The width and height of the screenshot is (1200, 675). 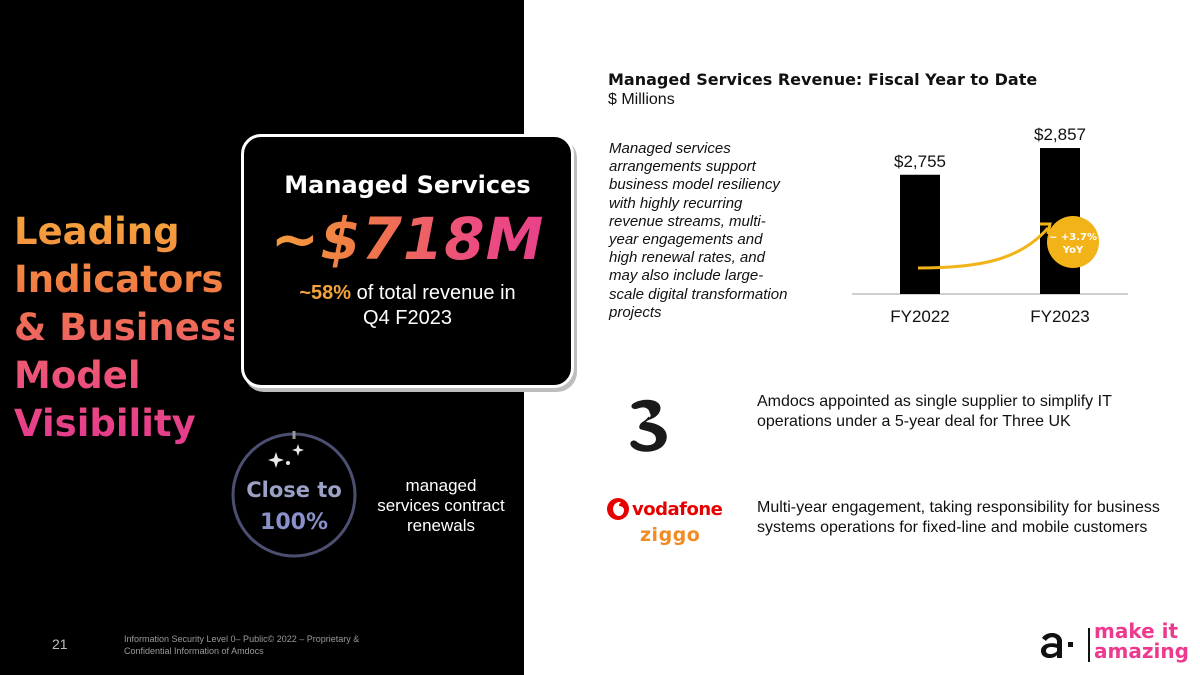 What do you see at coordinates (1073, 237) in the screenshot?
I see `growth-badge-line1: ~ +3.7%` at bounding box center [1073, 237].